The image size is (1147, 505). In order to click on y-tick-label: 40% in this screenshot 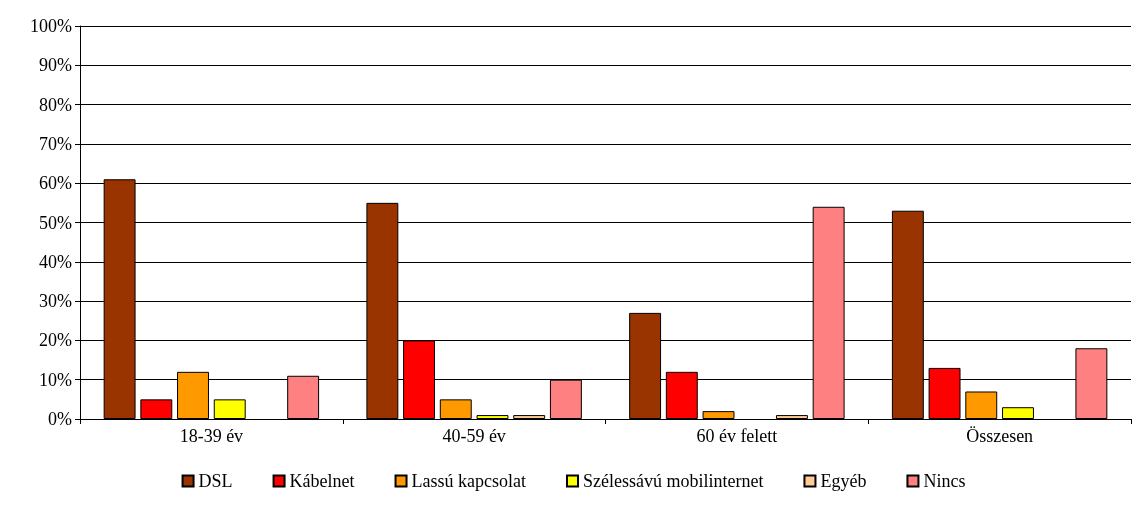, I will do `click(55, 261)`.